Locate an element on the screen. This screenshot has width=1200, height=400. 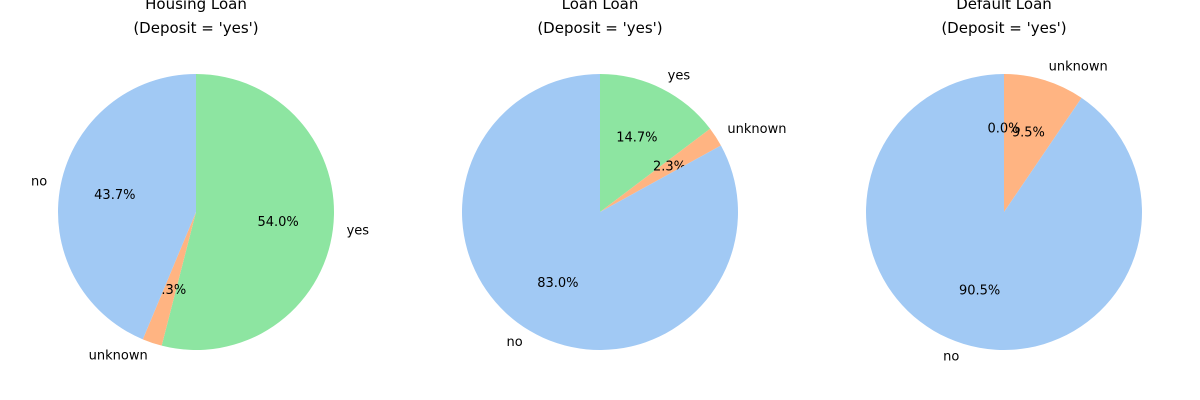
pie-percent-label: 43.7% is located at coordinates (114, 195).